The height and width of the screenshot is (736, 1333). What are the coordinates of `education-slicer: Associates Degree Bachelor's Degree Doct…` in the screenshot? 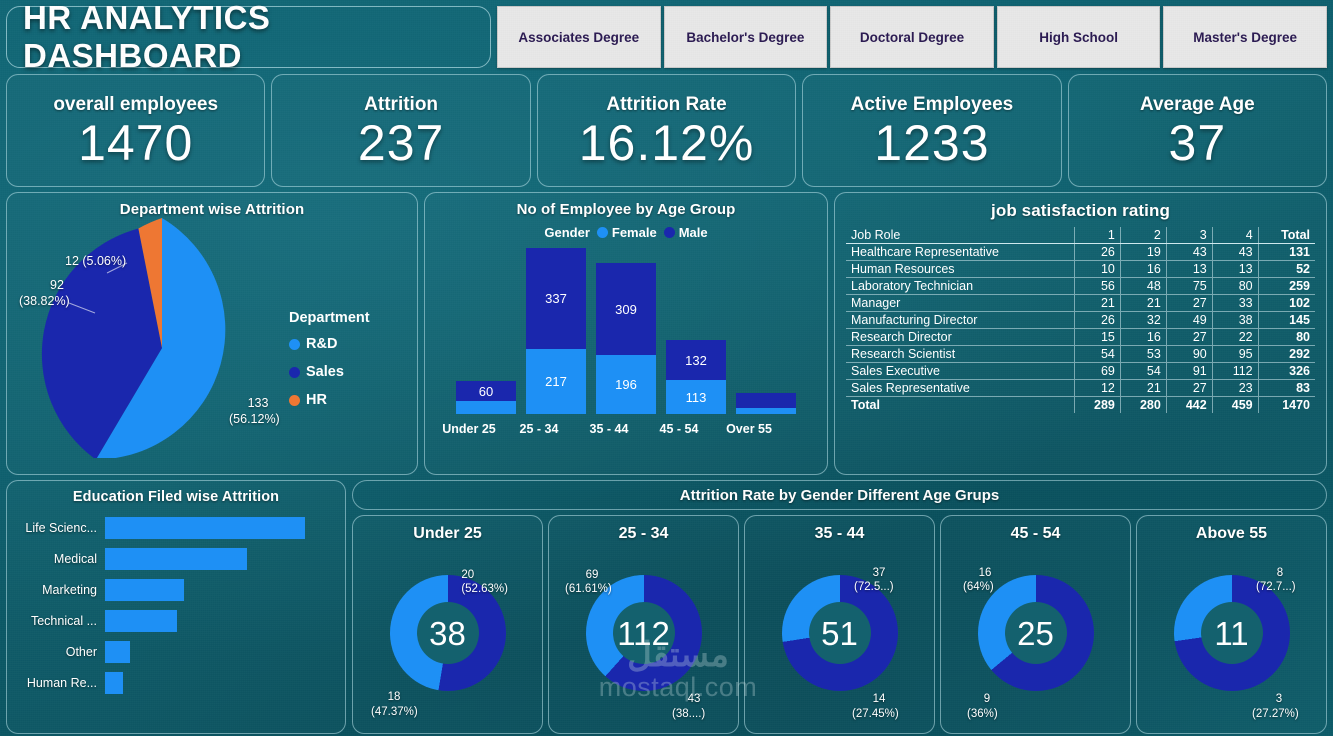 It's located at (912, 37).